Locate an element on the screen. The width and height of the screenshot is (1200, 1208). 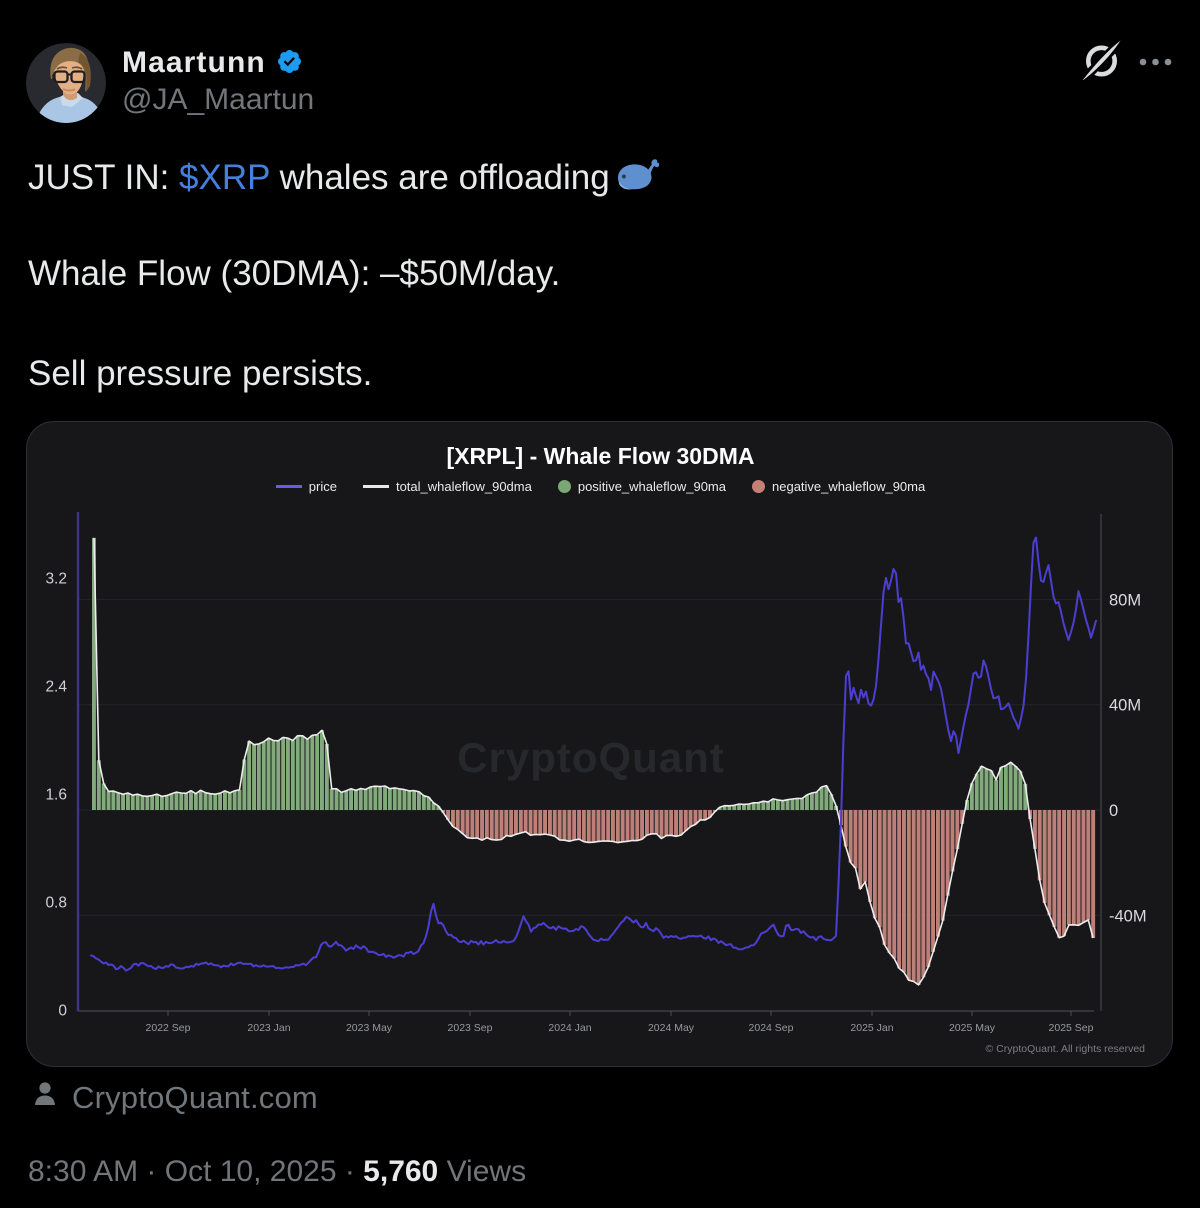
svg-text: 2023 Sep is located at coordinates (470, 1028).